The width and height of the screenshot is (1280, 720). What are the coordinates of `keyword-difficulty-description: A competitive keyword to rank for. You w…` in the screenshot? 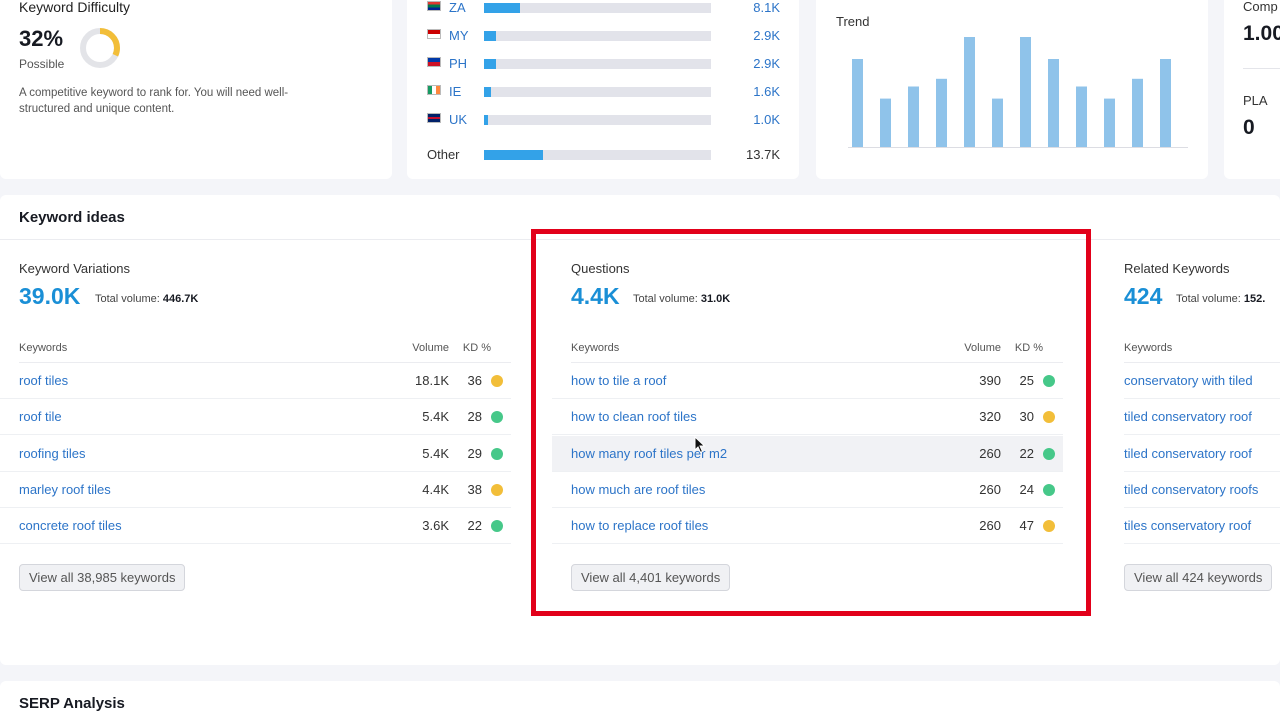 It's located at (154, 101).